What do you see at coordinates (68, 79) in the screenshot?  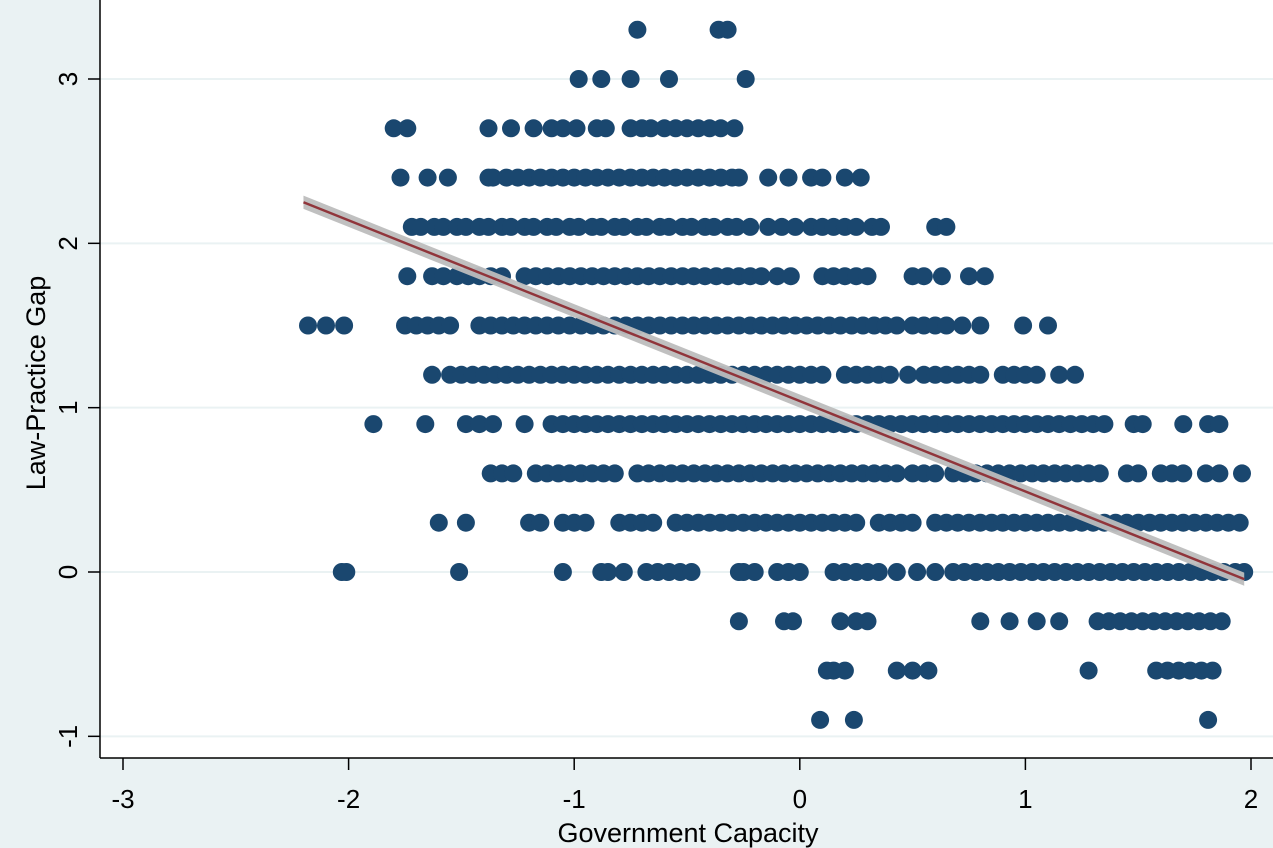 I see `y-tick-label: 3` at bounding box center [68, 79].